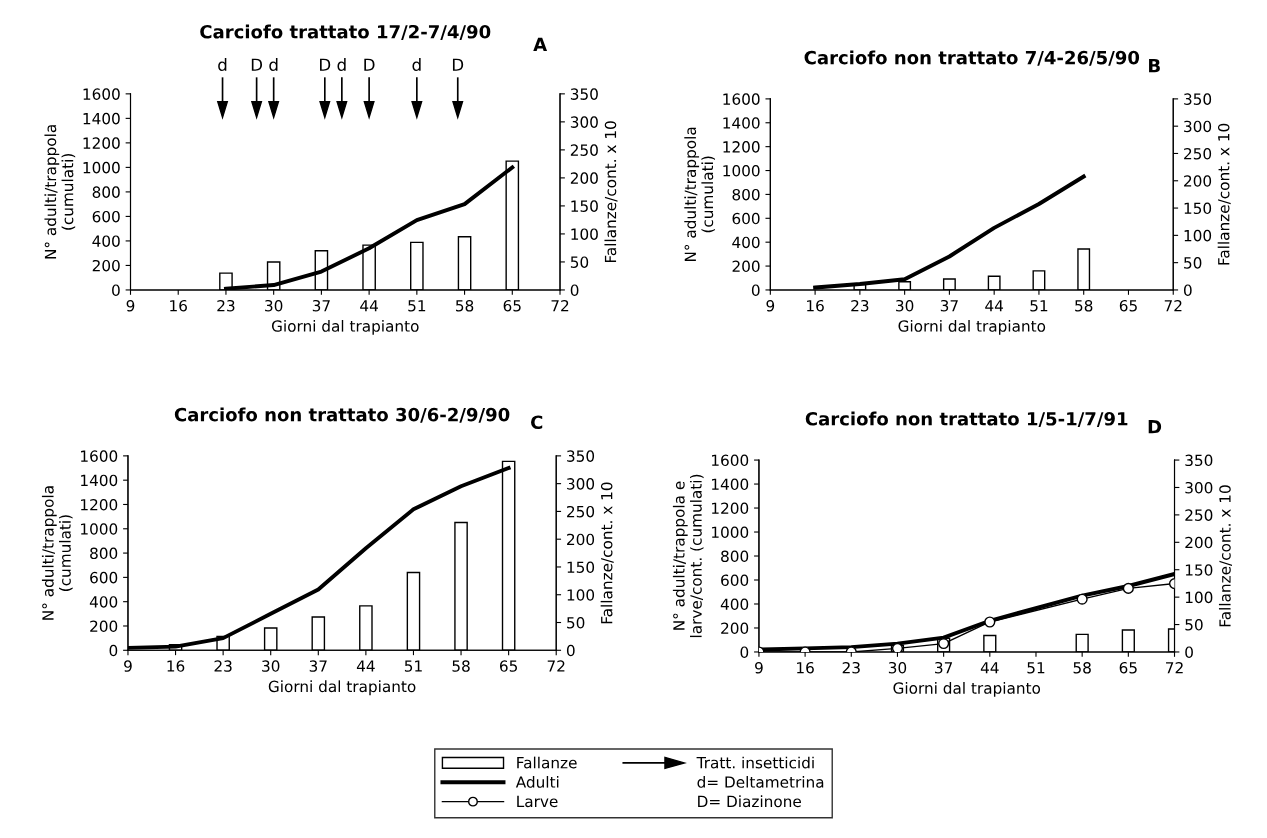 Image resolution: width=1267 pixels, height=838 pixels. I want to click on text: D, so click(1155, 427).